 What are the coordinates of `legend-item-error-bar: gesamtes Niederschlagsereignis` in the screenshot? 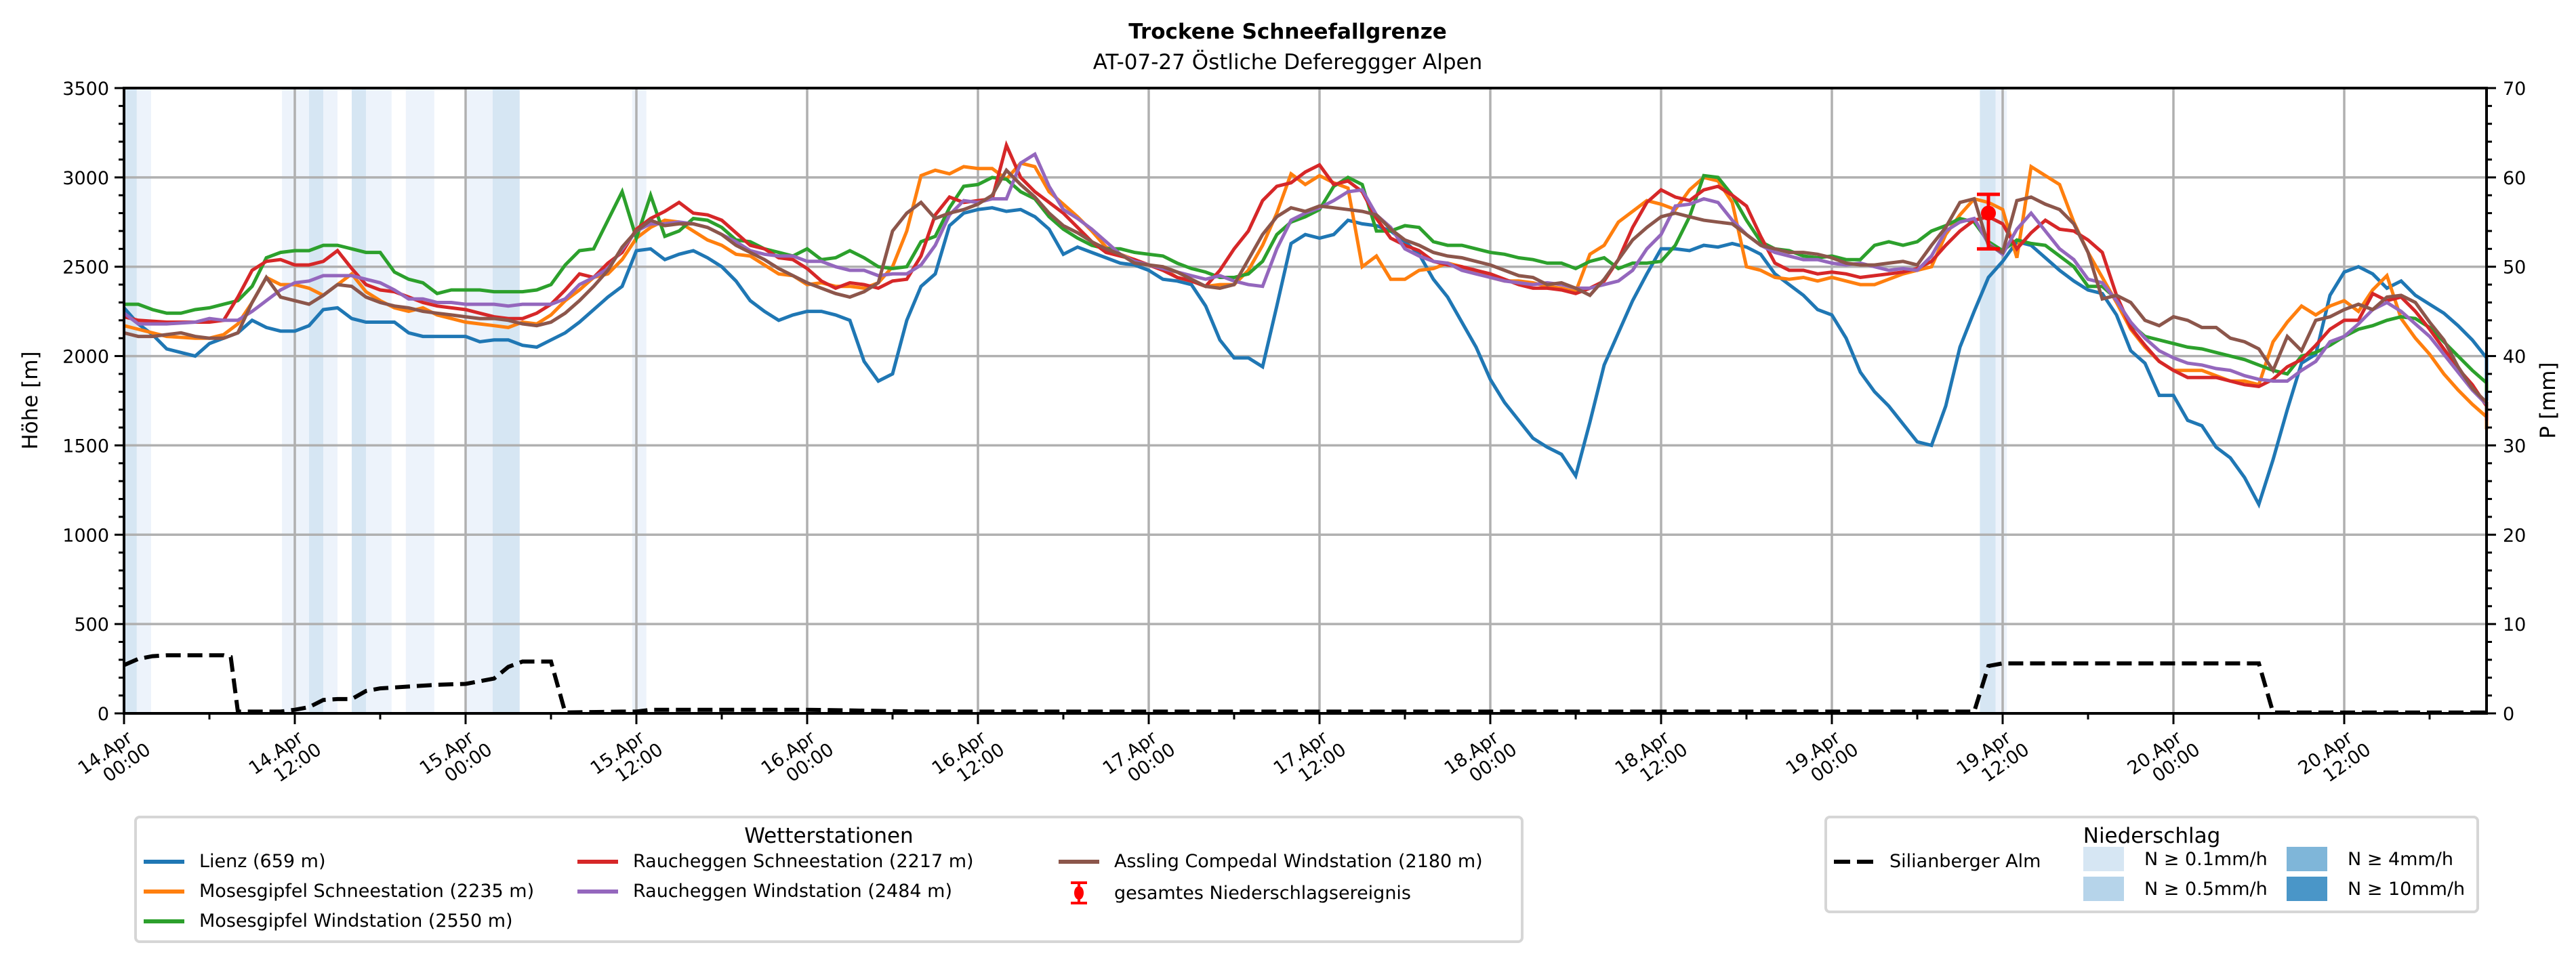 It's located at (1235, 893).